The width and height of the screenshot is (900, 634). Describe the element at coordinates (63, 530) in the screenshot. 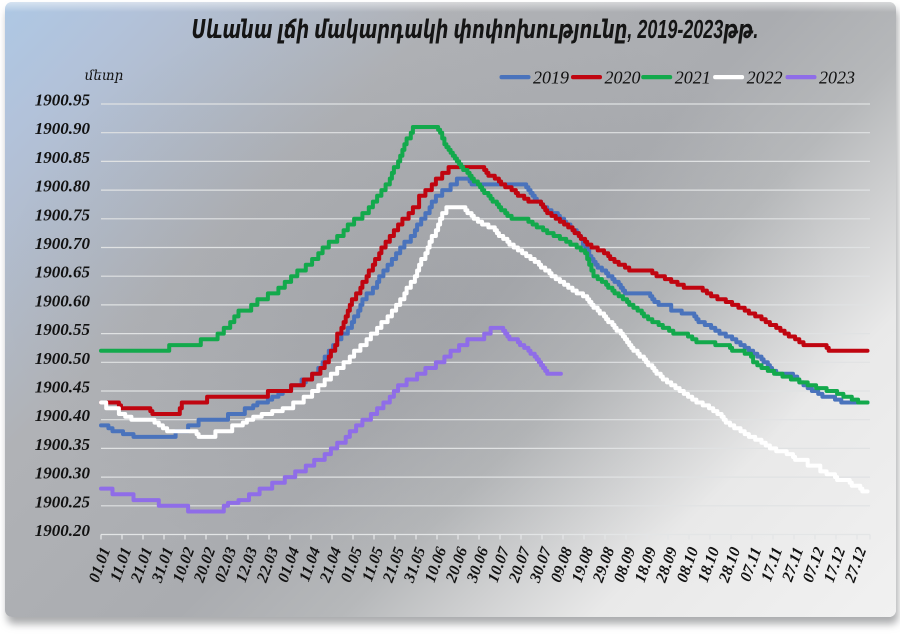

I see `svg-text: 1900.20` at that location.